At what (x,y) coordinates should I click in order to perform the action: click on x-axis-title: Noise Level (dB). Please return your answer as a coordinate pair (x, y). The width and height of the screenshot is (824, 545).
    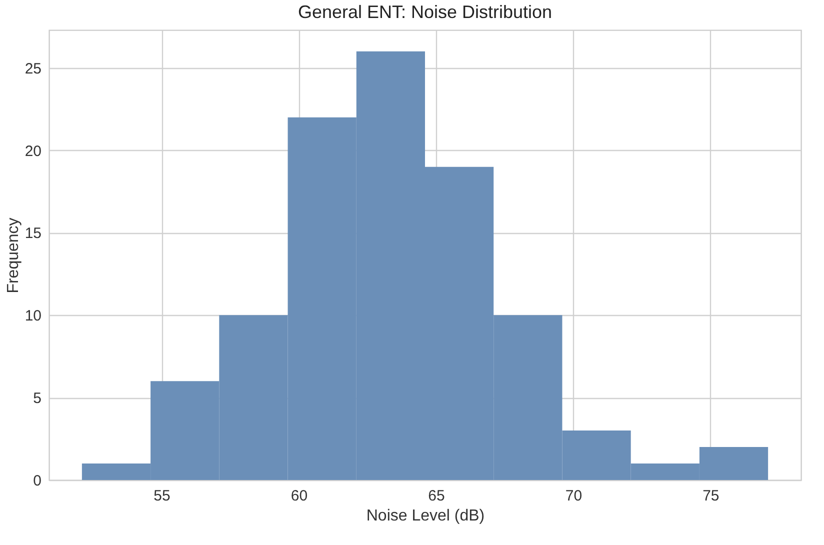
    Looking at the image, I should click on (425, 516).